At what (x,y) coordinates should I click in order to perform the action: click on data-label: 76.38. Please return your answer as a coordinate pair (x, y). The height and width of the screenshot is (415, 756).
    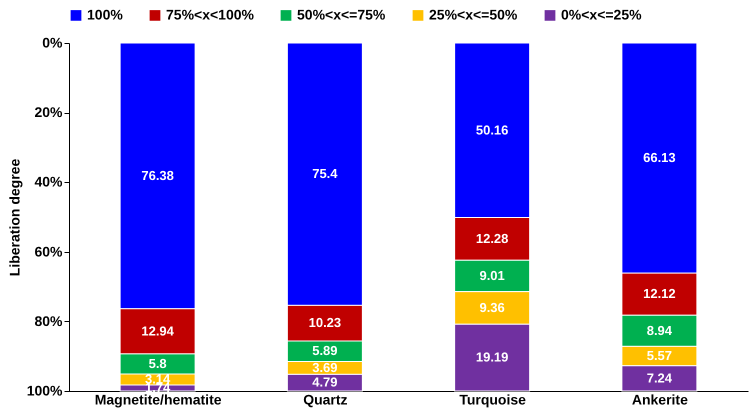
    Looking at the image, I should click on (157, 175).